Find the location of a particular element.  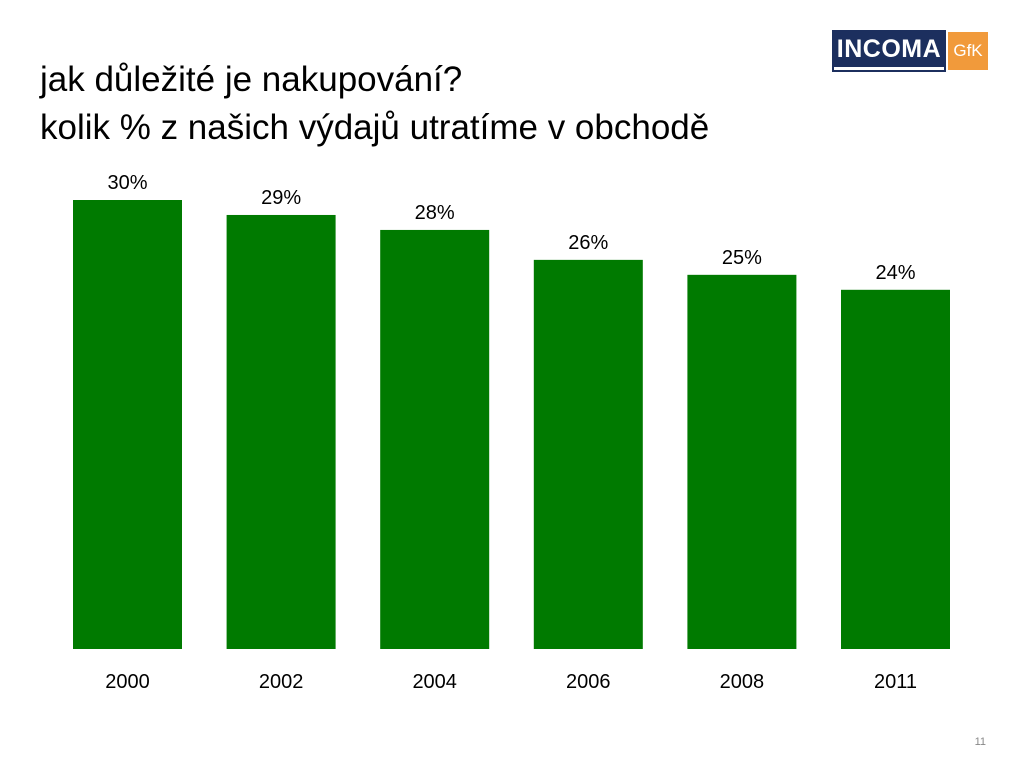

x-tick-label-2006: 2006 is located at coordinates (588, 682).